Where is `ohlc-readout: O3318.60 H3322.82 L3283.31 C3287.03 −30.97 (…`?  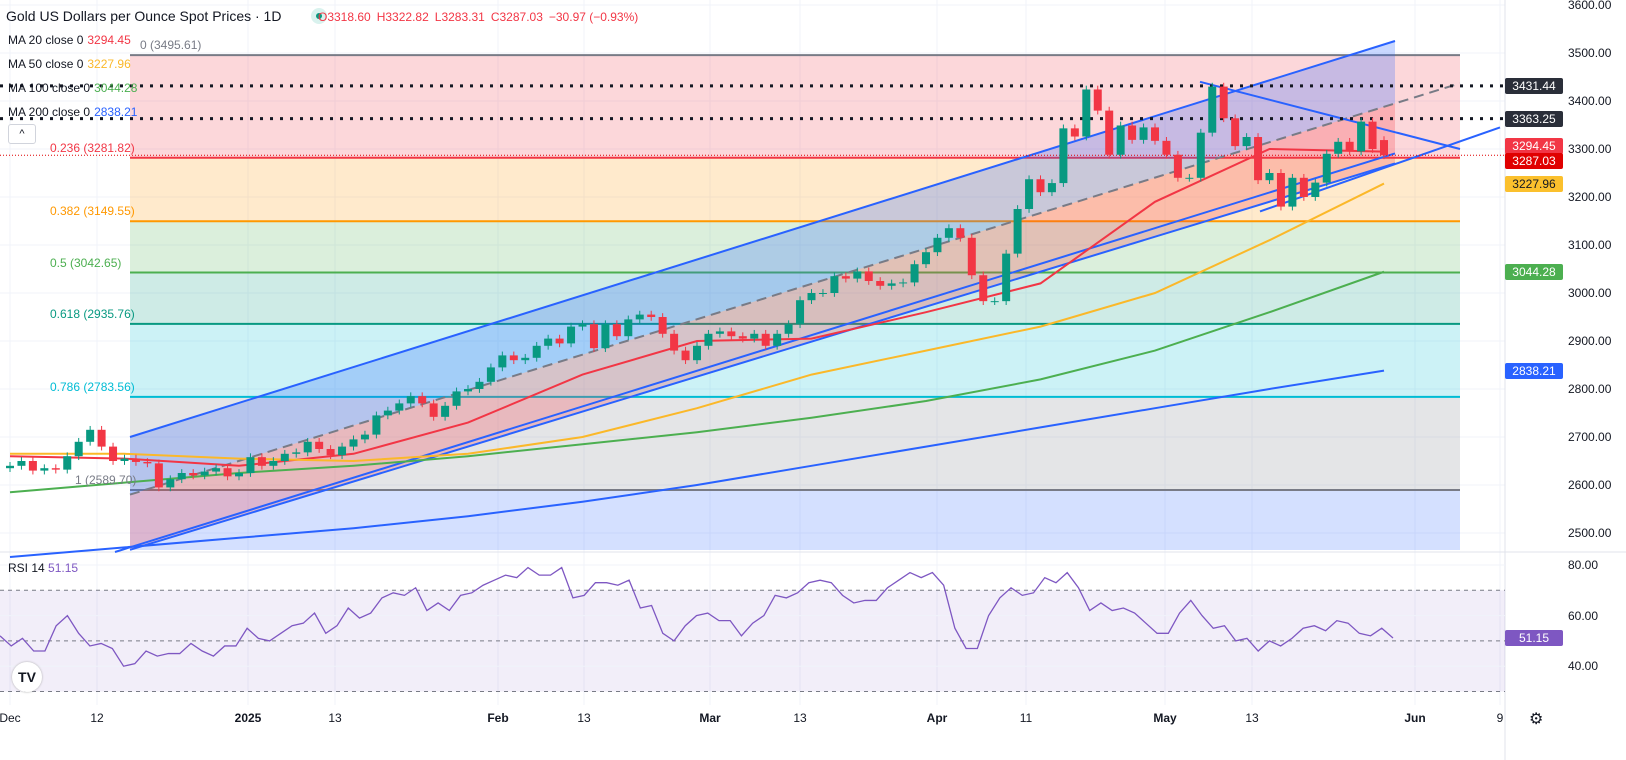
ohlc-readout: O3318.60 H3322.82 L3283.31 C3287.03 −30.97 (… is located at coordinates (481, 17).